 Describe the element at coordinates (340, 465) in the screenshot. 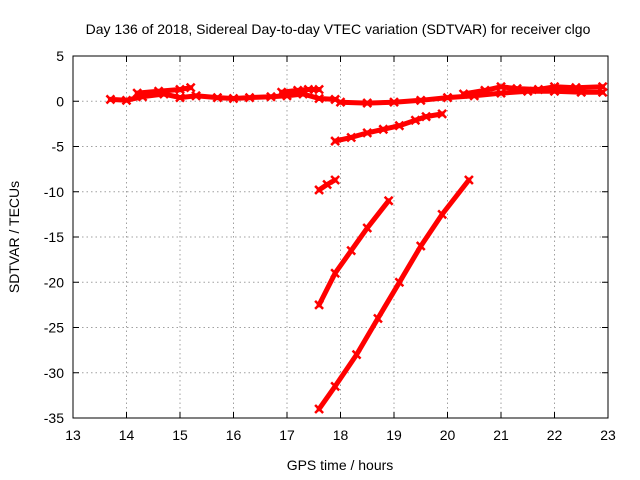

I see `x-axis-title: GPS time / hours` at that location.